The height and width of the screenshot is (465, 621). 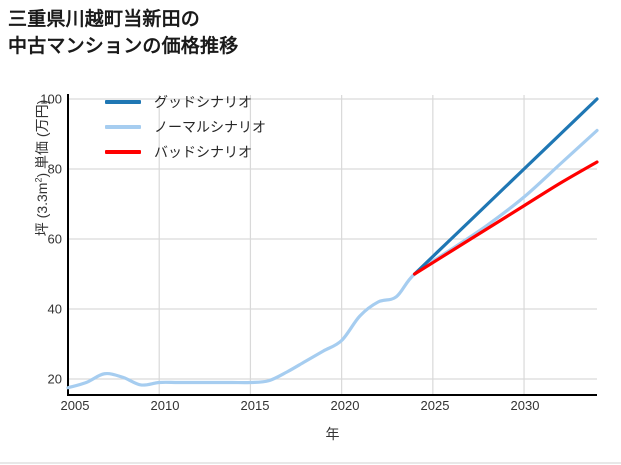 I want to click on series-line-good, so click(x=505, y=186).